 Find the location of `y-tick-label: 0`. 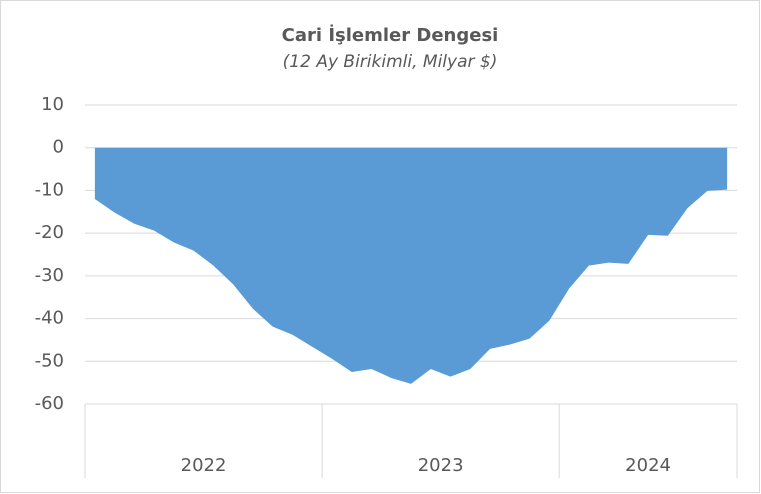

y-tick-label: 0 is located at coordinates (58, 147).